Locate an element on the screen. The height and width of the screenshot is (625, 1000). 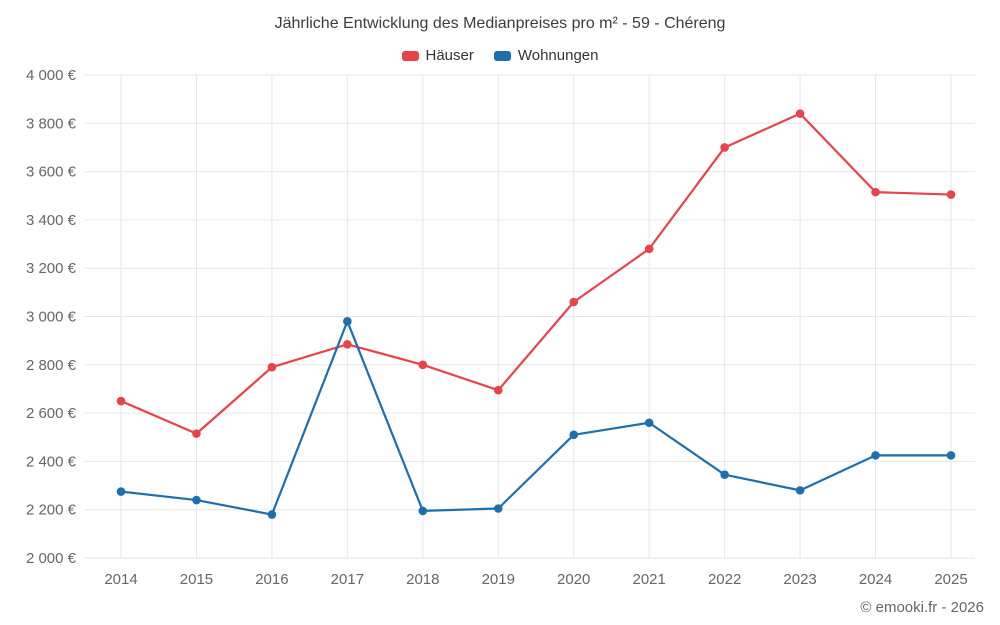
legend-item-wohnungen: Wohnungen is located at coordinates (546, 55).